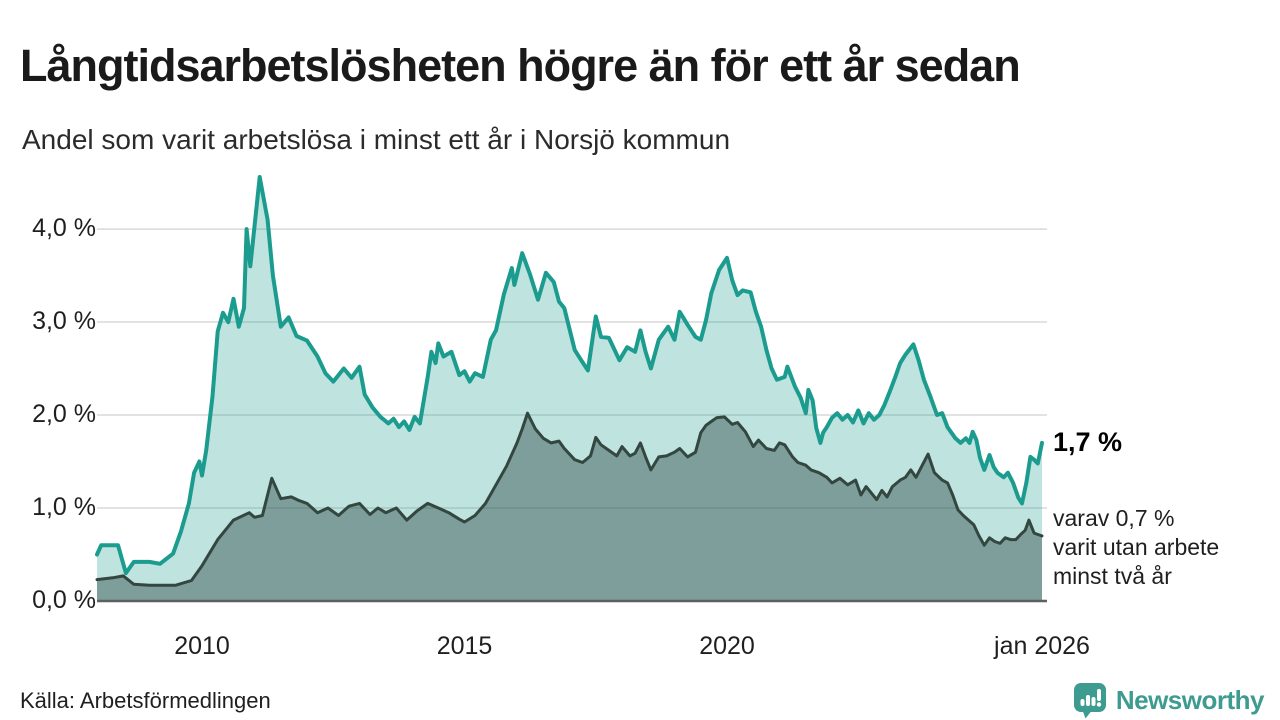 The width and height of the screenshot is (1280, 720). What do you see at coordinates (64, 507) in the screenshot?
I see `y-tick-label: 1,0 %` at bounding box center [64, 507].